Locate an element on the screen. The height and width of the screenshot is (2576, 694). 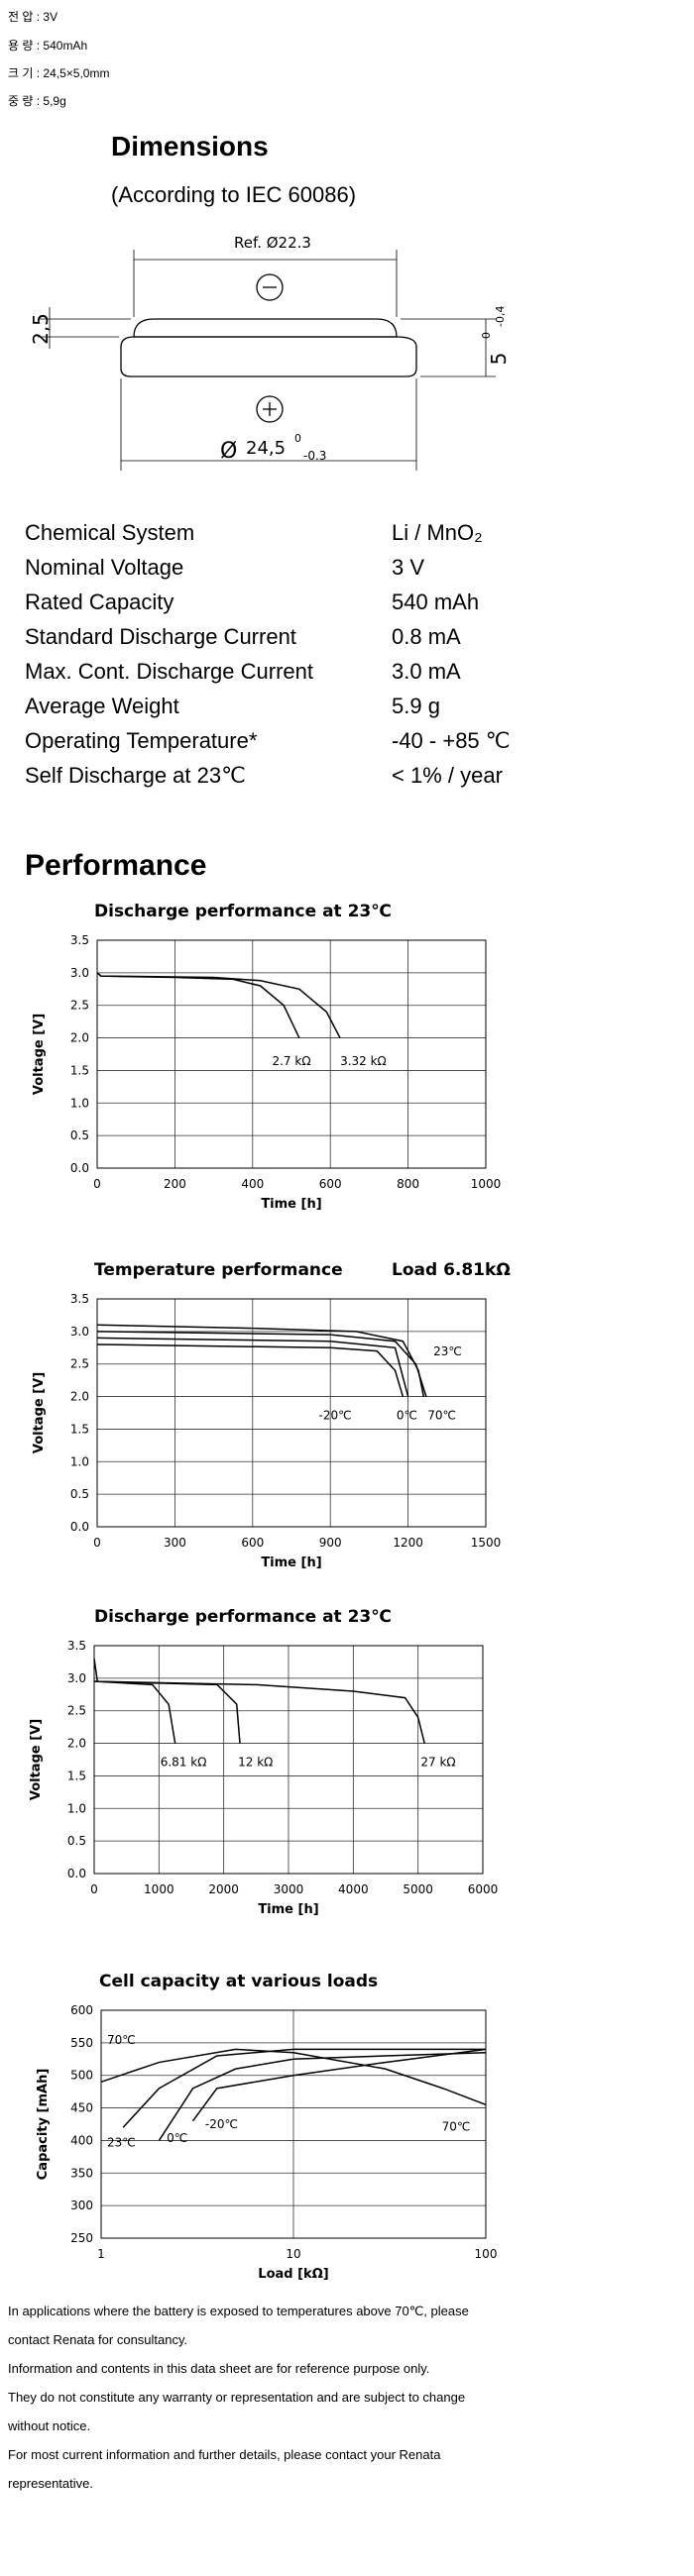
x-axis-label: Load [kΩ] is located at coordinates (293, 2274).